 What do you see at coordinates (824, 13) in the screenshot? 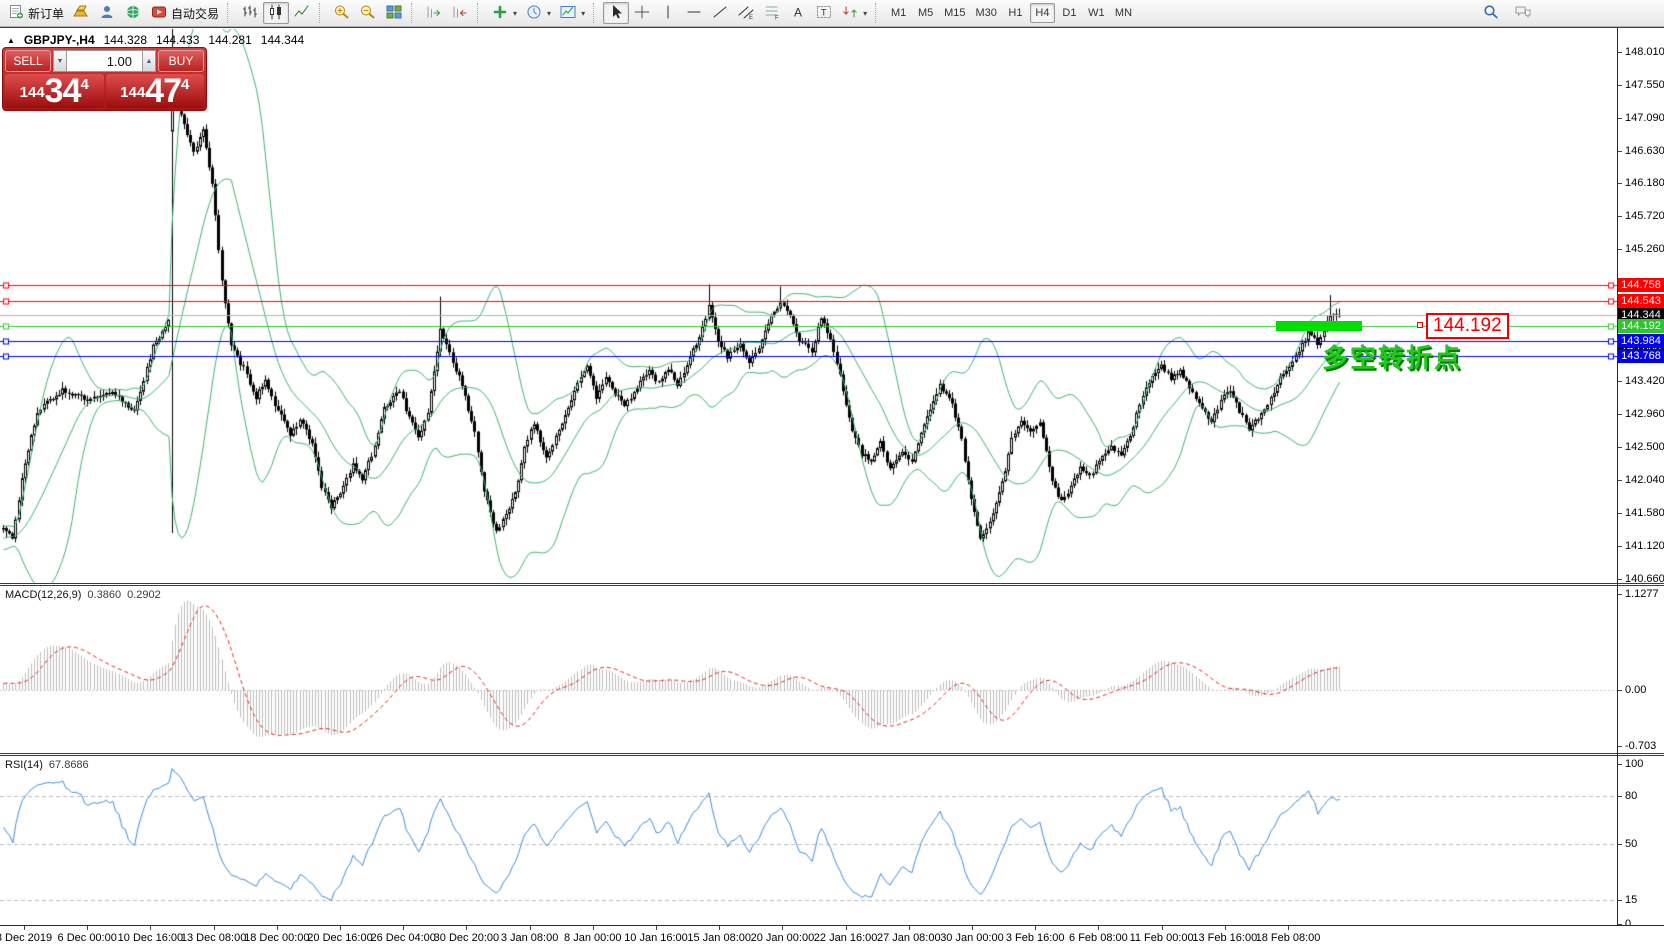
I see `text-label-button: T` at bounding box center [824, 13].